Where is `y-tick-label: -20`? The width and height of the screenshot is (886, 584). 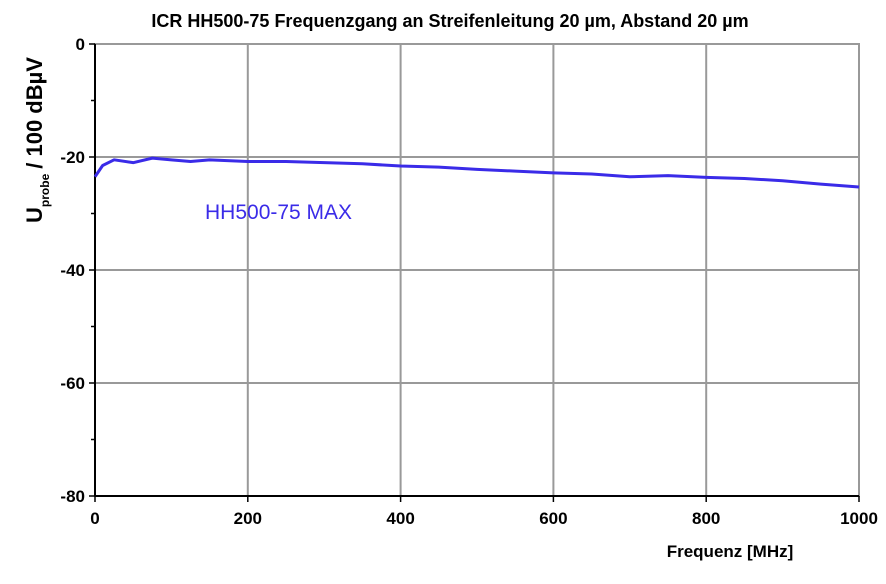 y-tick-label: -20 is located at coordinates (72, 157).